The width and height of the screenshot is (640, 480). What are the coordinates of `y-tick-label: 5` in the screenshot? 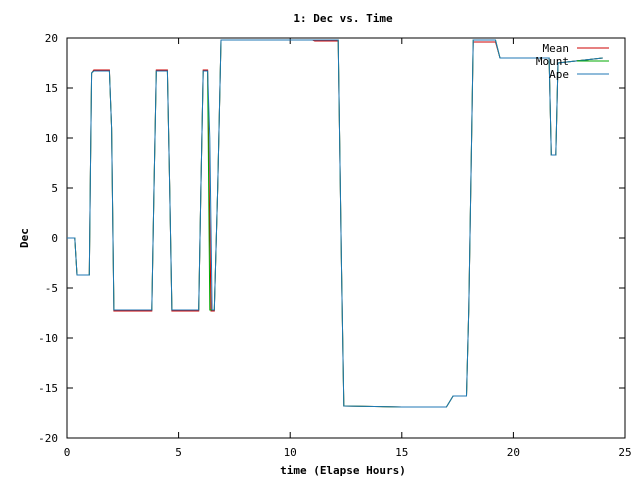 It's located at (54, 188).